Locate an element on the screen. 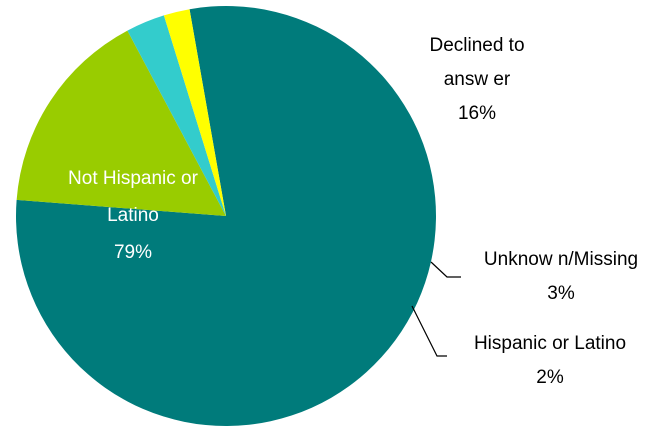  slice-name-label: answ er is located at coordinates (477, 79).